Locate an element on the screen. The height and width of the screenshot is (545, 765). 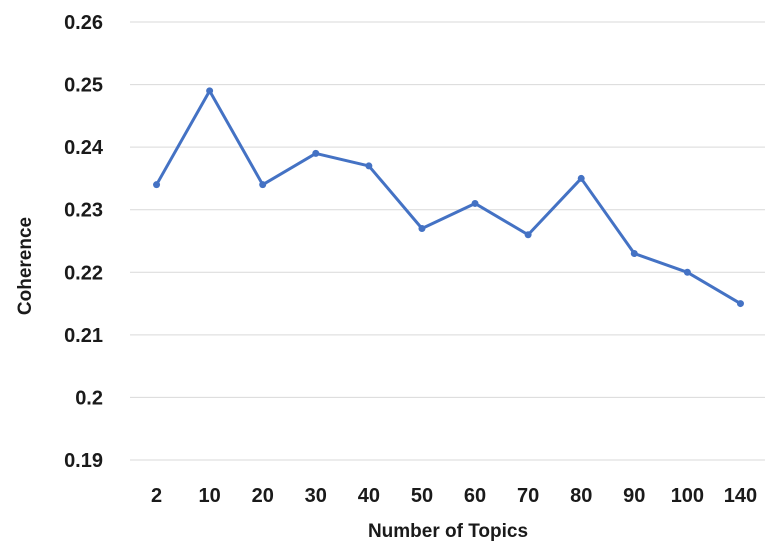
x-tick-label: 40 is located at coordinates (369, 496).